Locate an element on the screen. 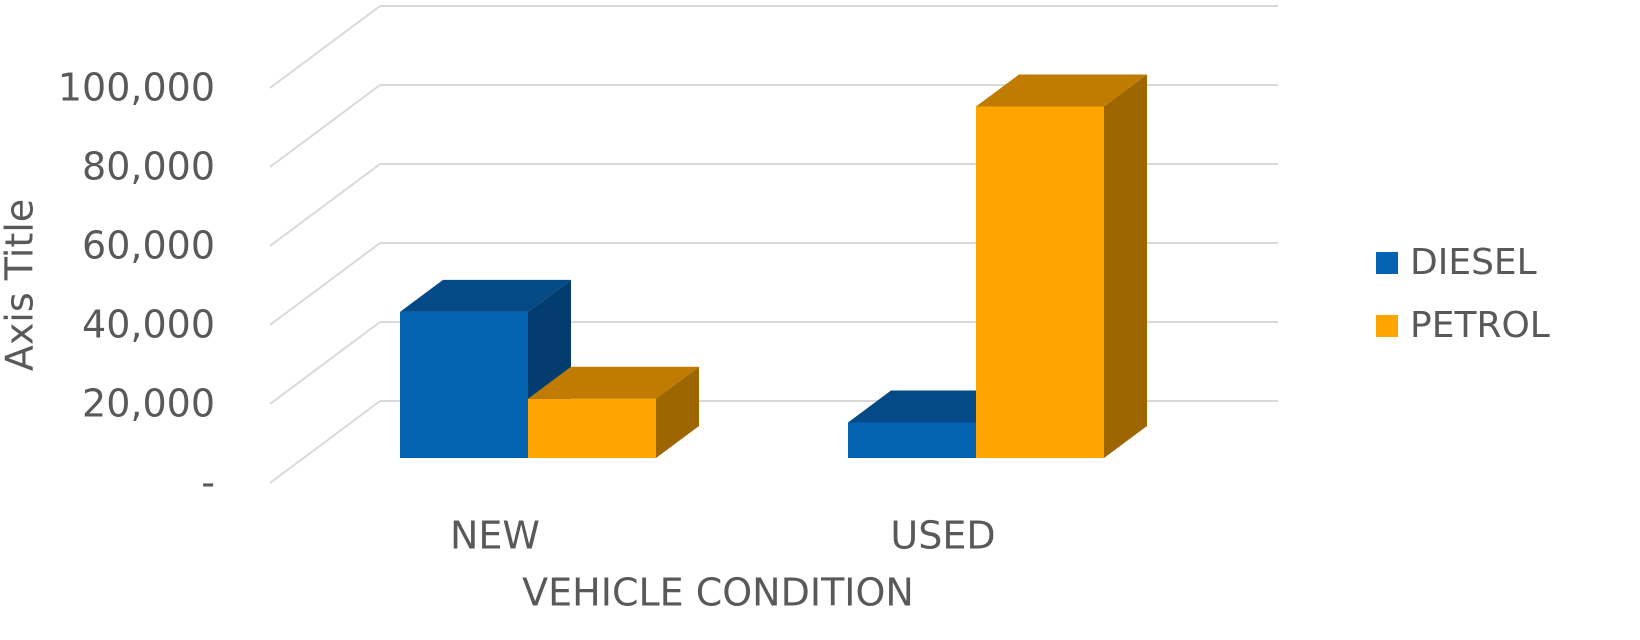 This screenshot has height=640, width=1640. y-axis-title: Axis Title is located at coordinates (21, 285).